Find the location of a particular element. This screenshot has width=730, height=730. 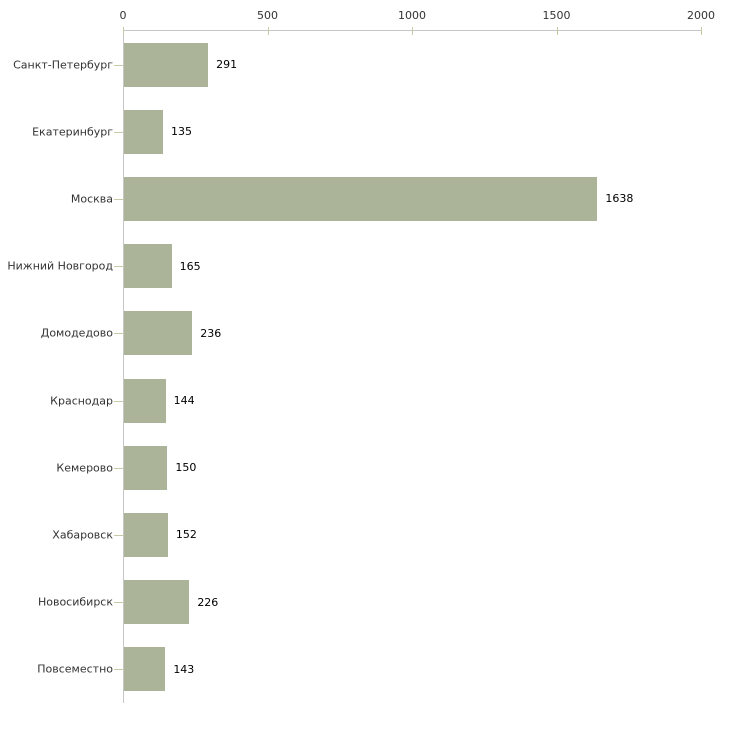

category-label: Краснодар is located at coordinates (81, 401).